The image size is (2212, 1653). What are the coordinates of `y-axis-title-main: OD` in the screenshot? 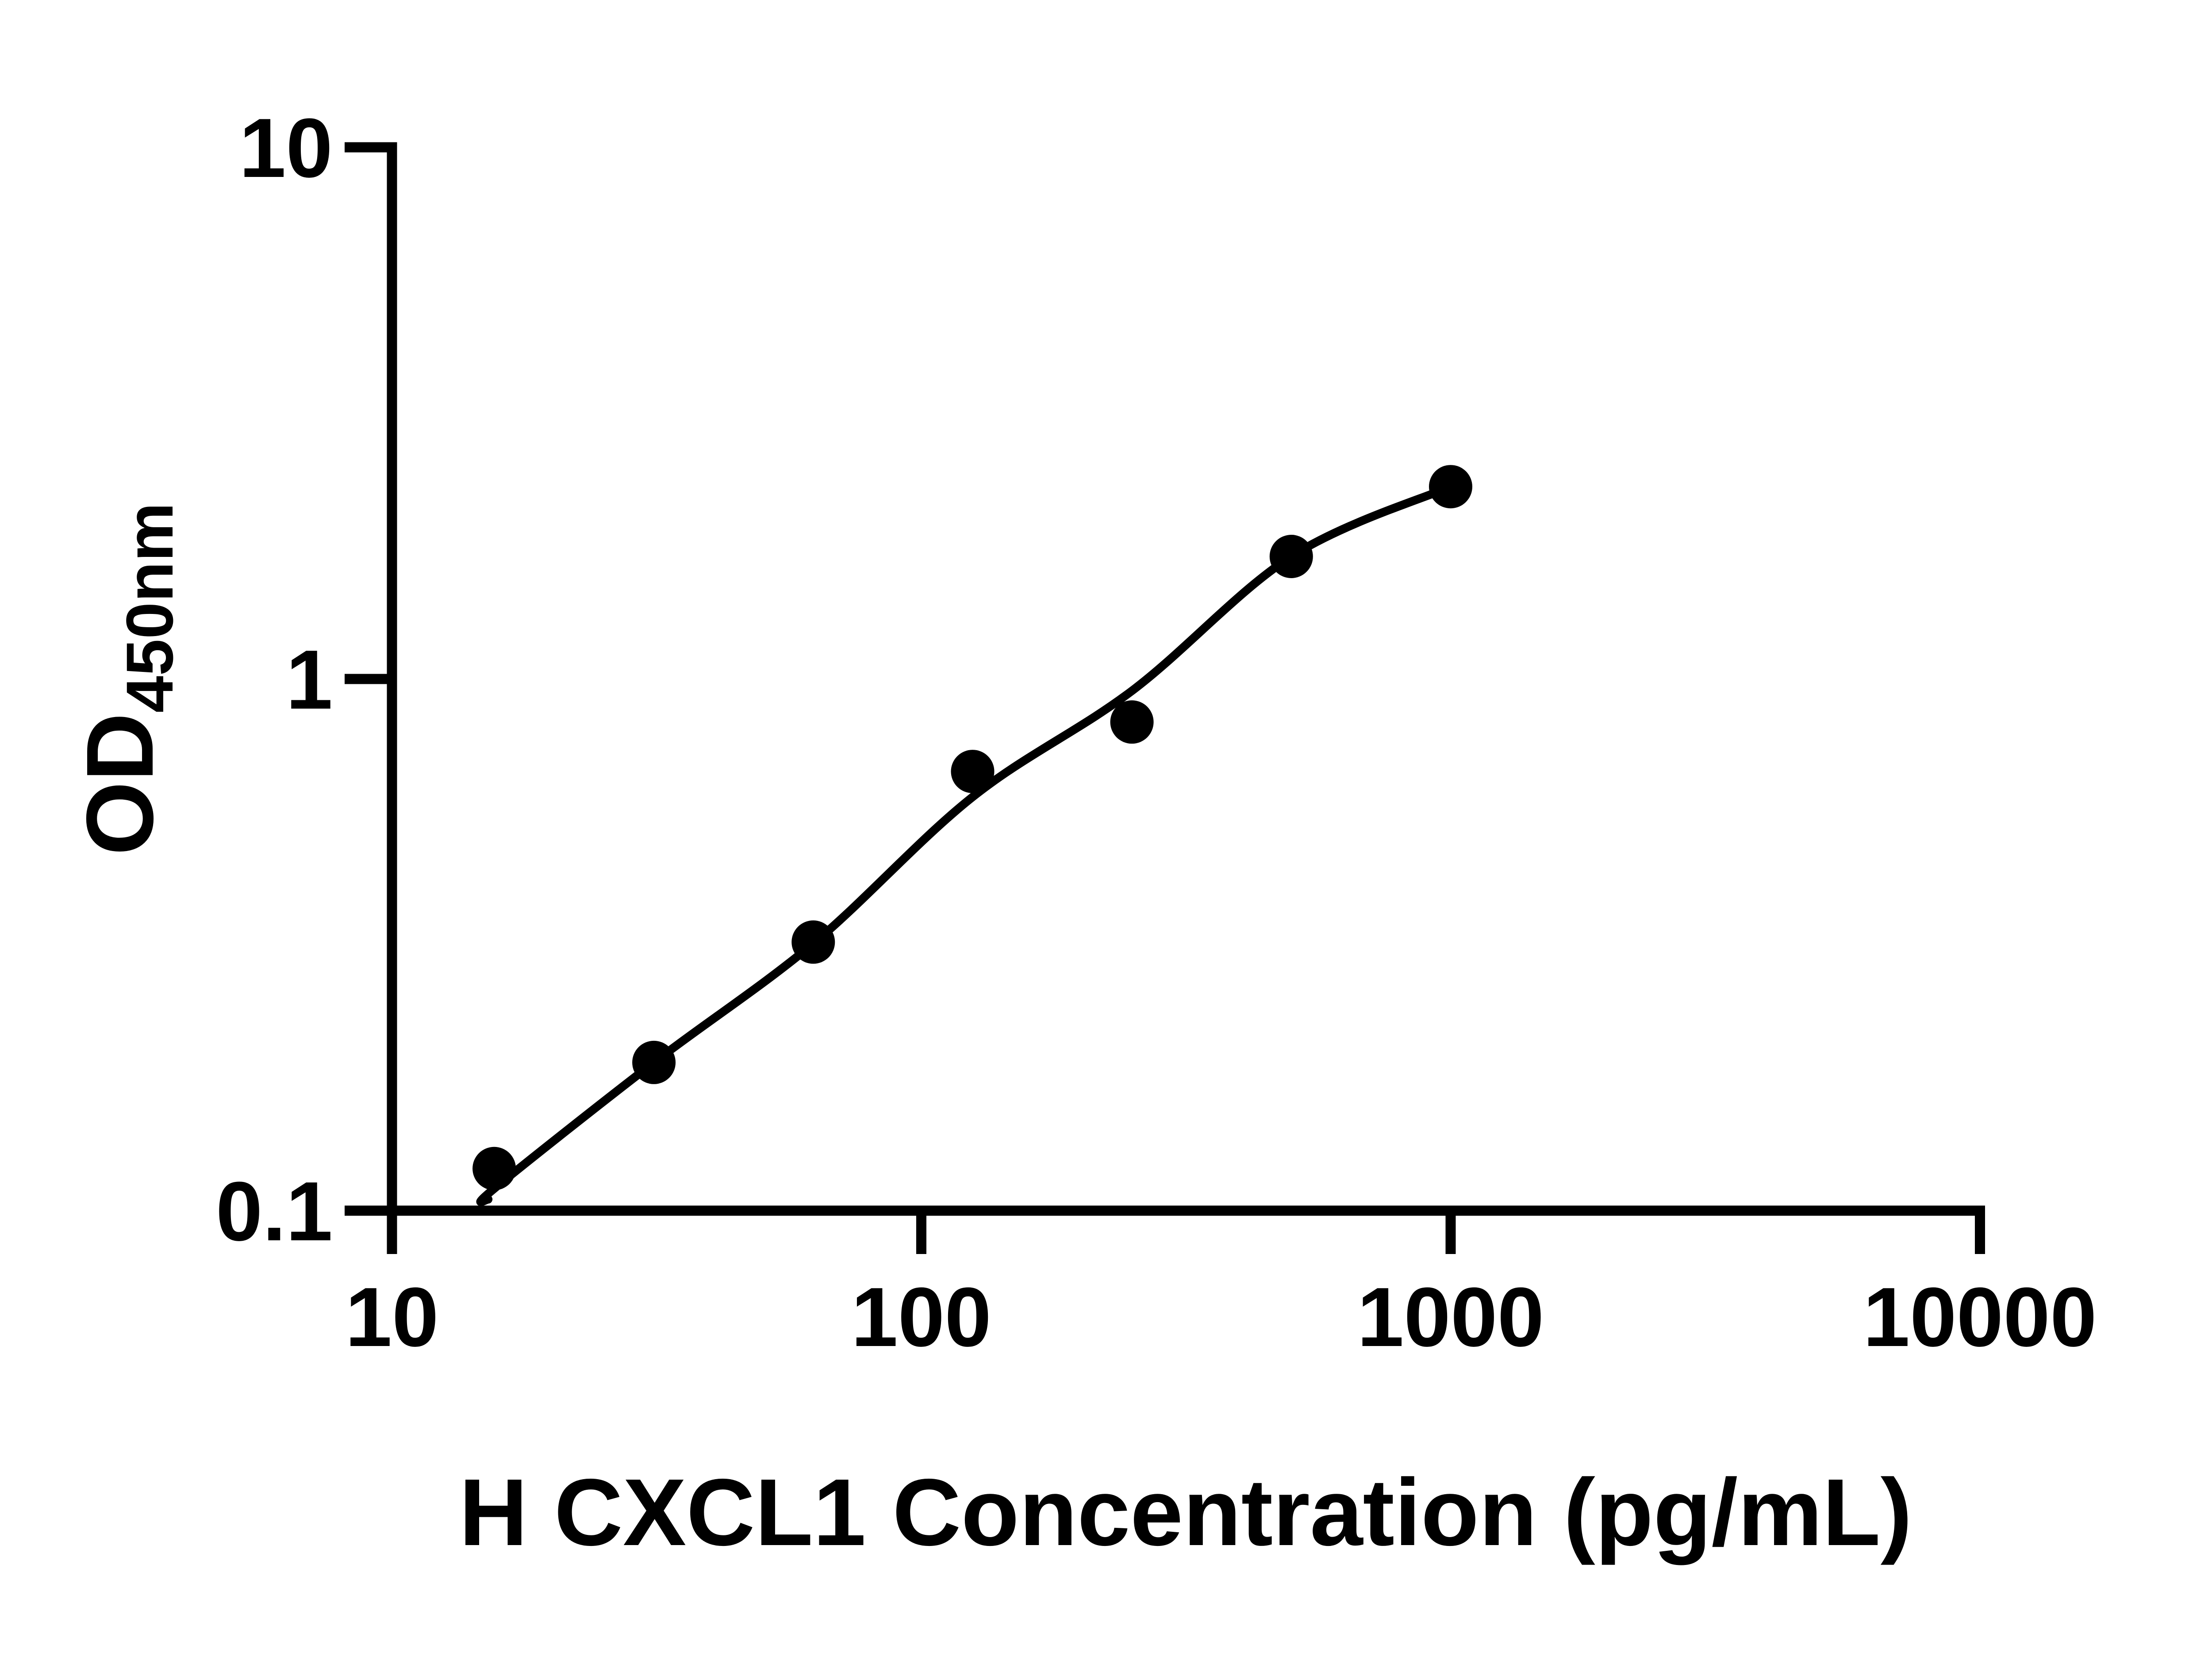 It's located at (120, 784).